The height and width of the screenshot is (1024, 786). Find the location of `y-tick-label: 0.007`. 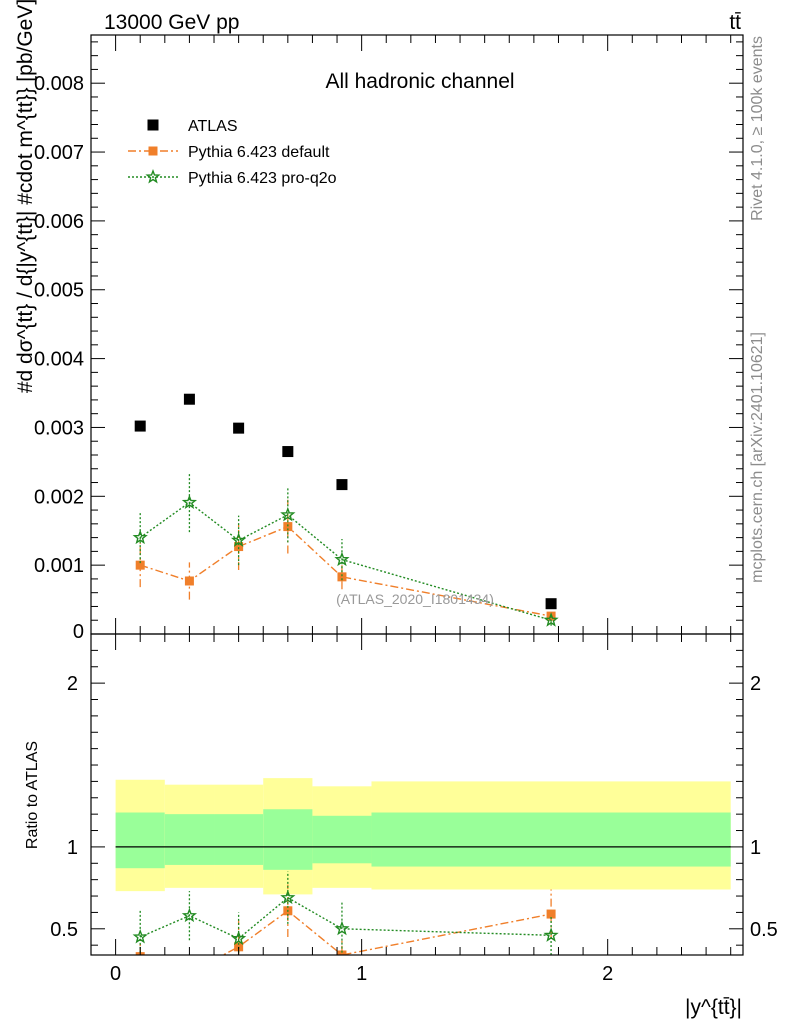

y-tick-label: 0.007 is located at coordinates (59, 153).